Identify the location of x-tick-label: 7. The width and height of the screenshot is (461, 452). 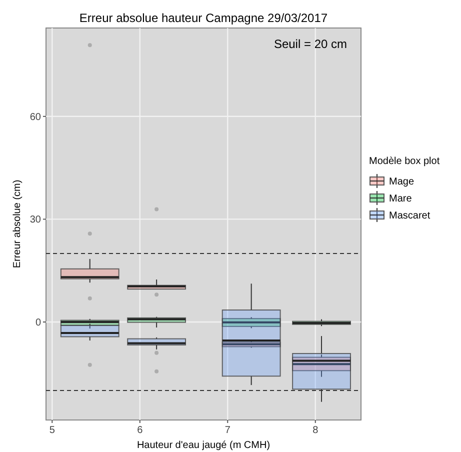
(227, 430).